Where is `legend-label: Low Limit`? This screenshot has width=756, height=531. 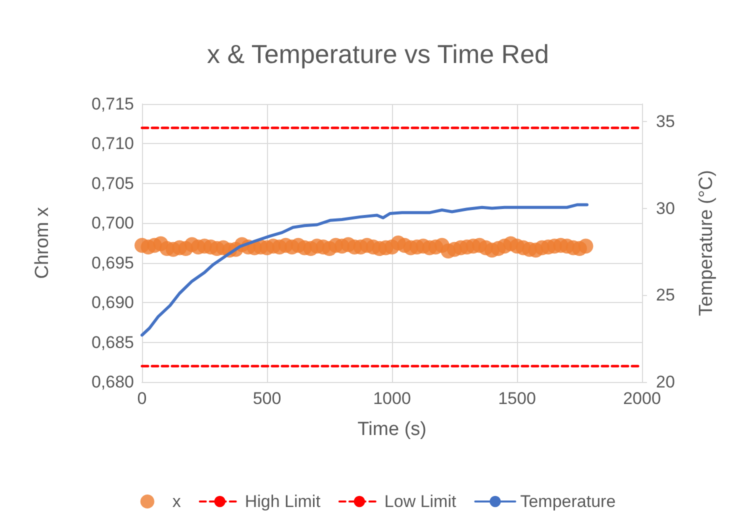 legend-label: Low Limit is located at coordinates (420, 501).